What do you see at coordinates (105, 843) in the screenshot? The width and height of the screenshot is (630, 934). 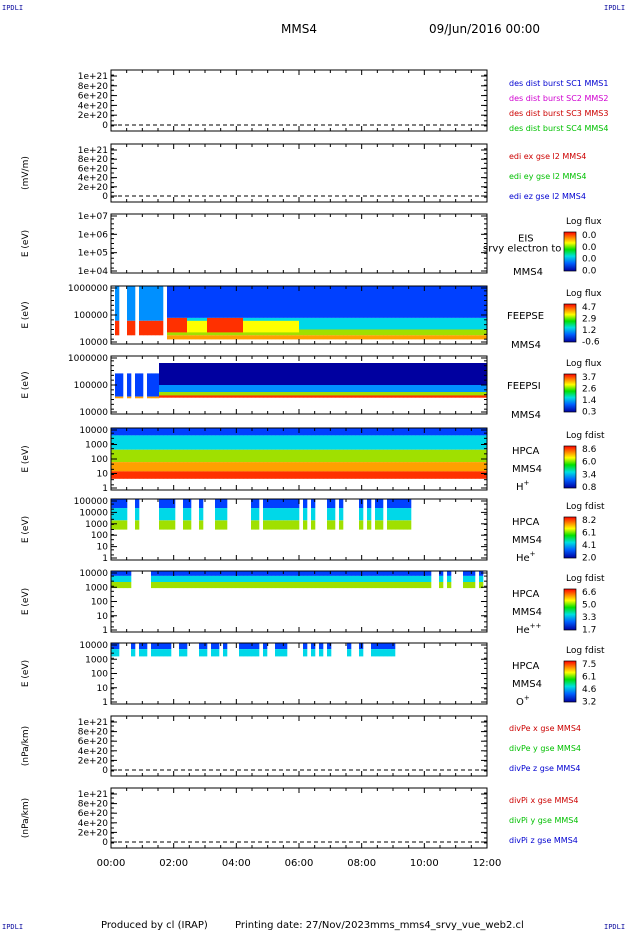 I see `y-tick-label: 0` at bounding box center [105, 843].